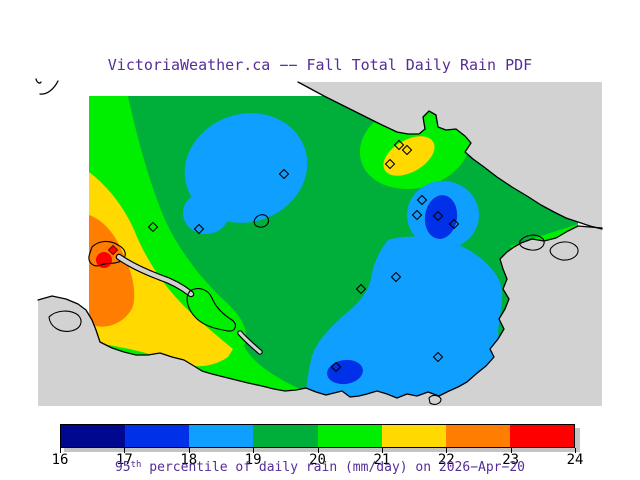 Image resolution: width=640 pixels, height=480 pixels. Describe the element at coordinates (261, 221) in the screenshot. I see `elk-lake-outline` at that location.